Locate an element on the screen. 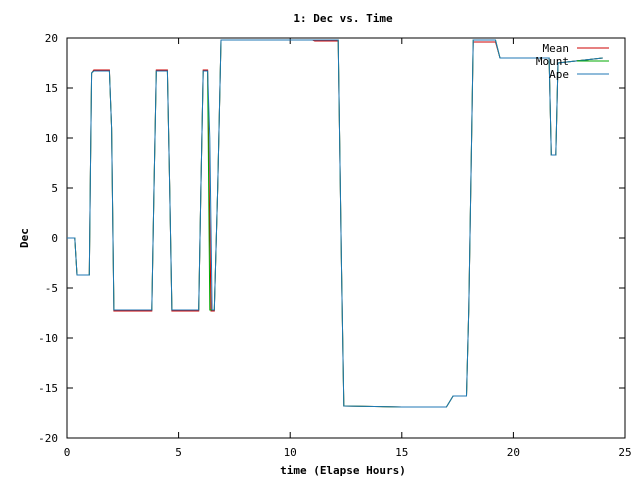 The width and height of the screenshot is (640, 480). x-tick-label: 10 is located at coordinates (290, 452).